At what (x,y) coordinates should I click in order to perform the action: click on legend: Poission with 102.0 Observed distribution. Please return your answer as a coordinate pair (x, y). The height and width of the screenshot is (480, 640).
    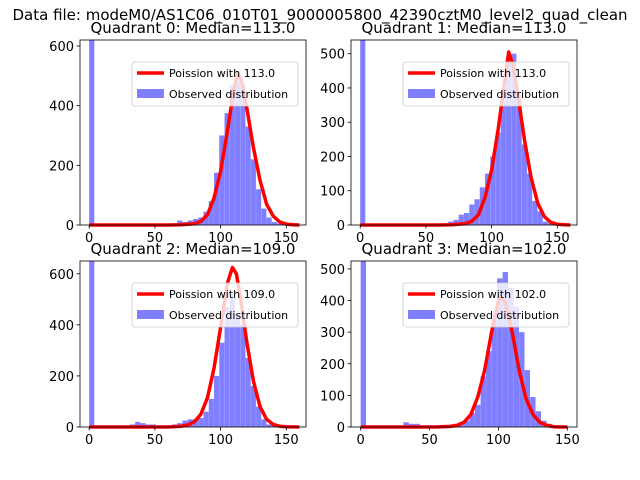
    Looking at the image, I should click on (486, 305).